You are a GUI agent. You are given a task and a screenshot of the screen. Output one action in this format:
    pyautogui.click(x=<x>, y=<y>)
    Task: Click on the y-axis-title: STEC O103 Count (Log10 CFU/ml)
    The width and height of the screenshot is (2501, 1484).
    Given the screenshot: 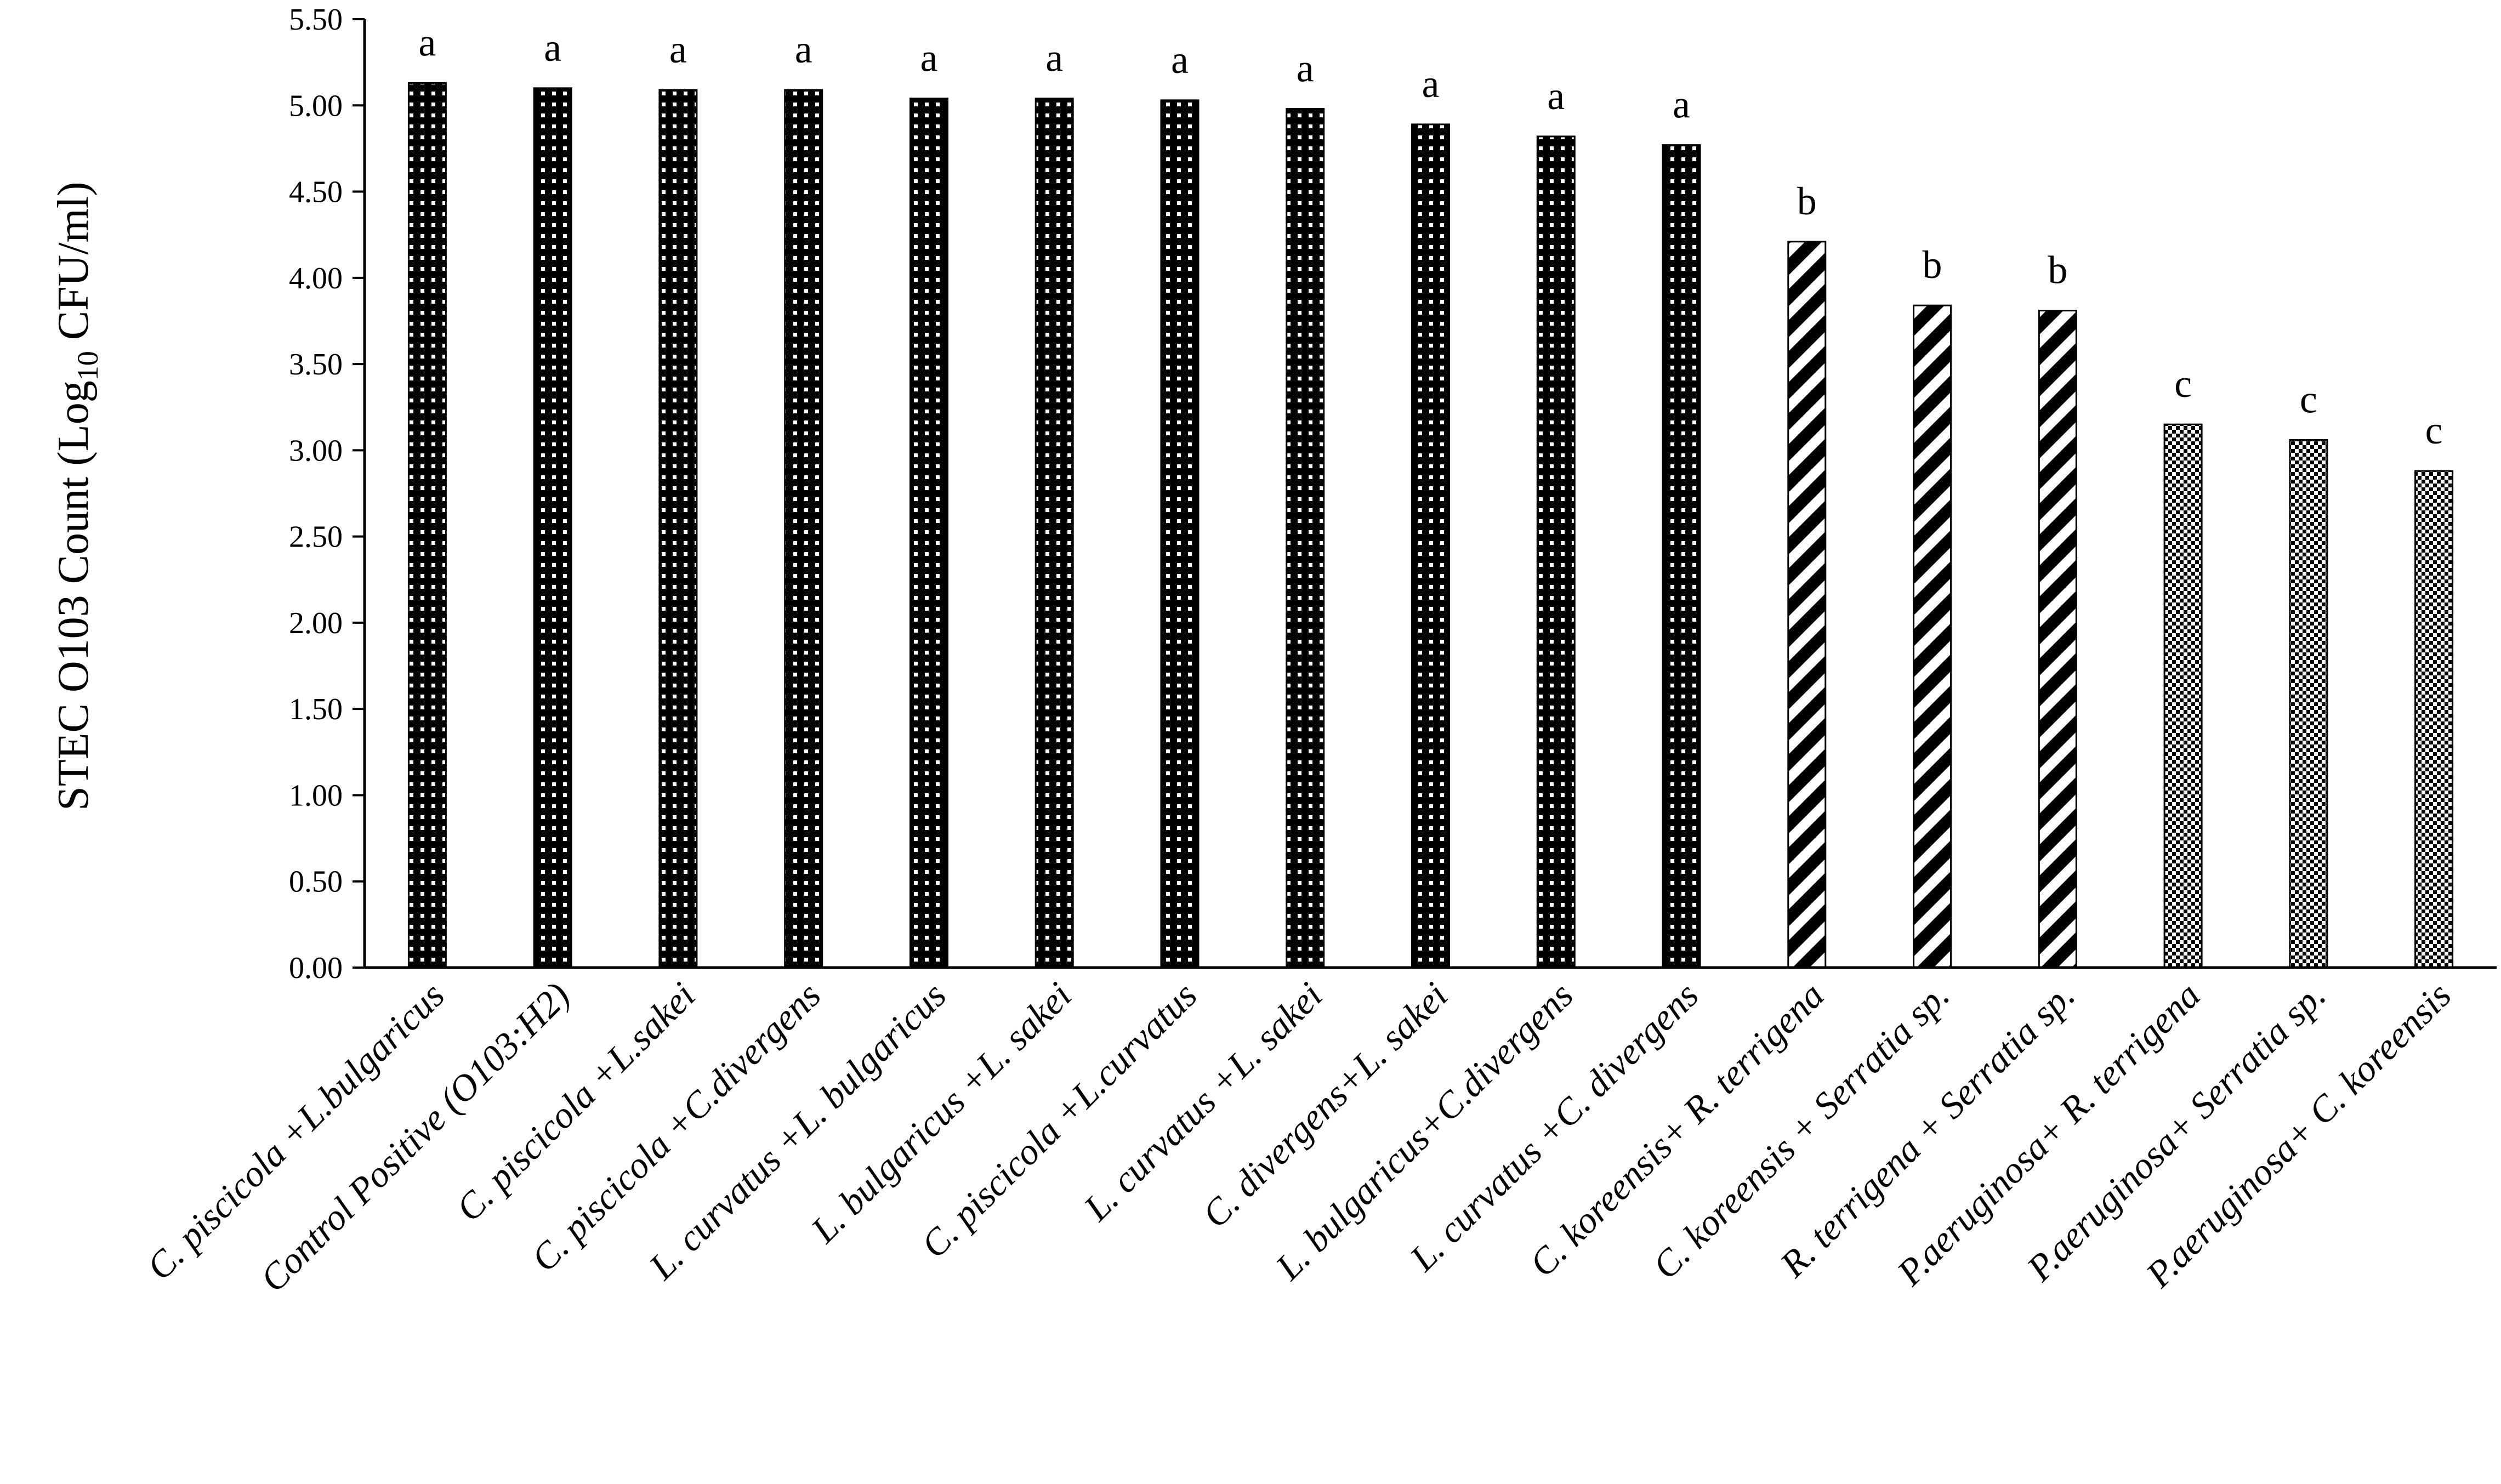 What is the action you would take?
    pyautogui.click(x=76, y=495)
    